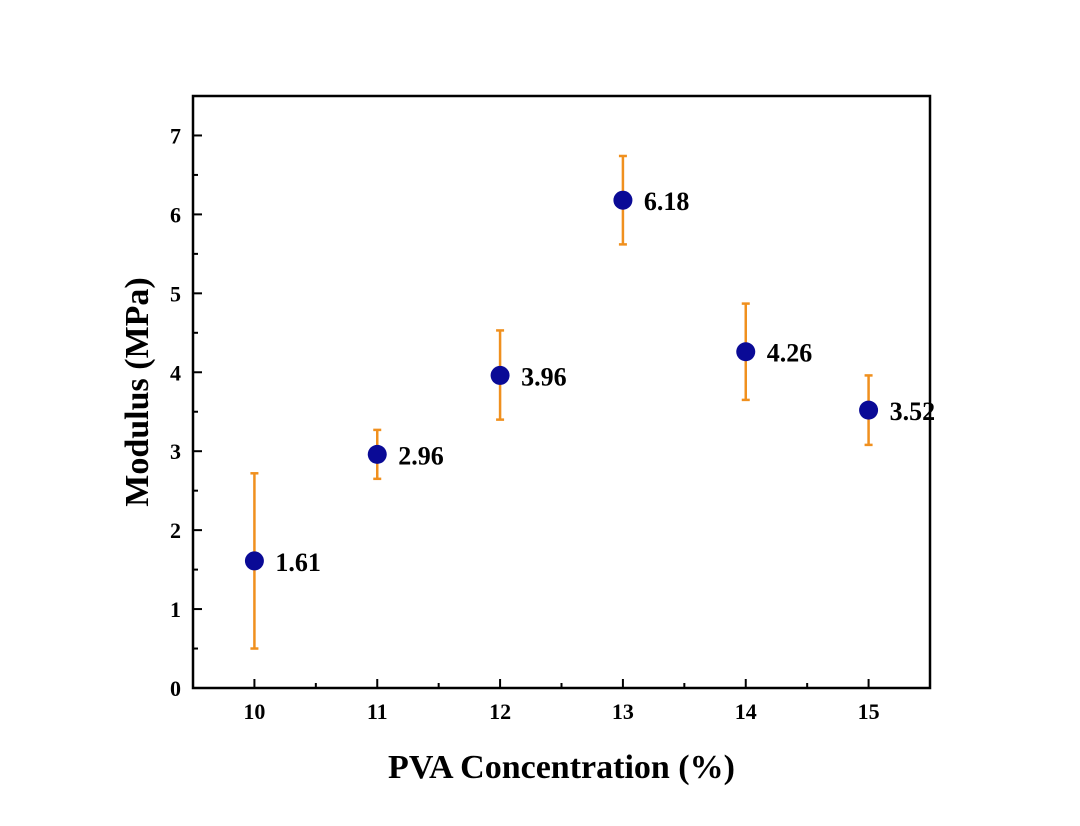 This screenshot has height=826, width=1080. What do you see at coordinates (500, 711) in the screenshot?
I see `x-tick-label: 12` at bounding box center [500, 711].